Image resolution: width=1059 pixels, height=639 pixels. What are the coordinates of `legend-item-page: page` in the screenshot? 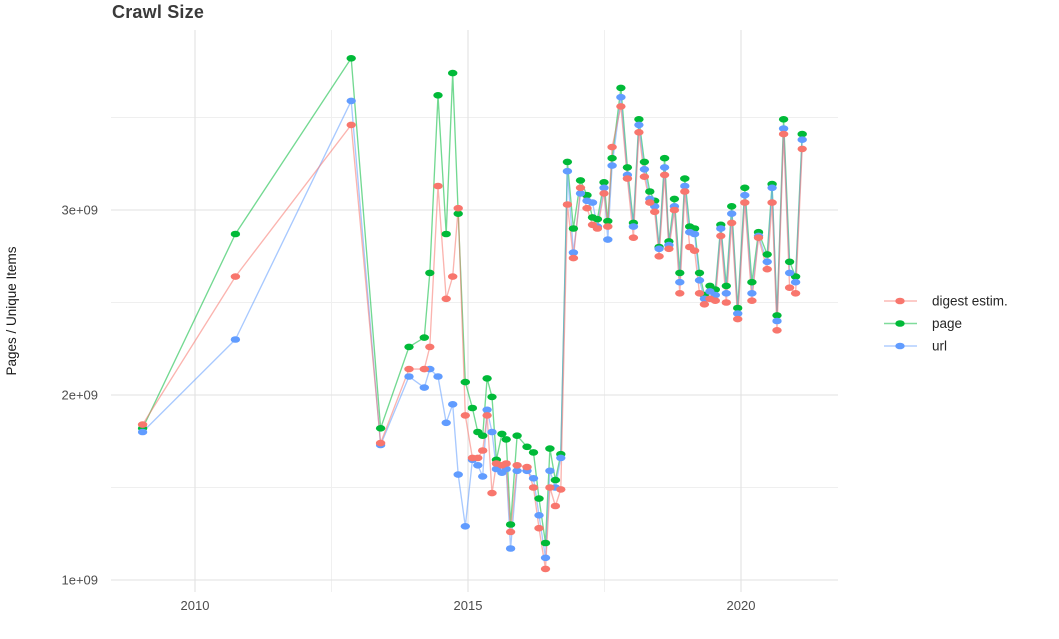 It's located at (923, 323).